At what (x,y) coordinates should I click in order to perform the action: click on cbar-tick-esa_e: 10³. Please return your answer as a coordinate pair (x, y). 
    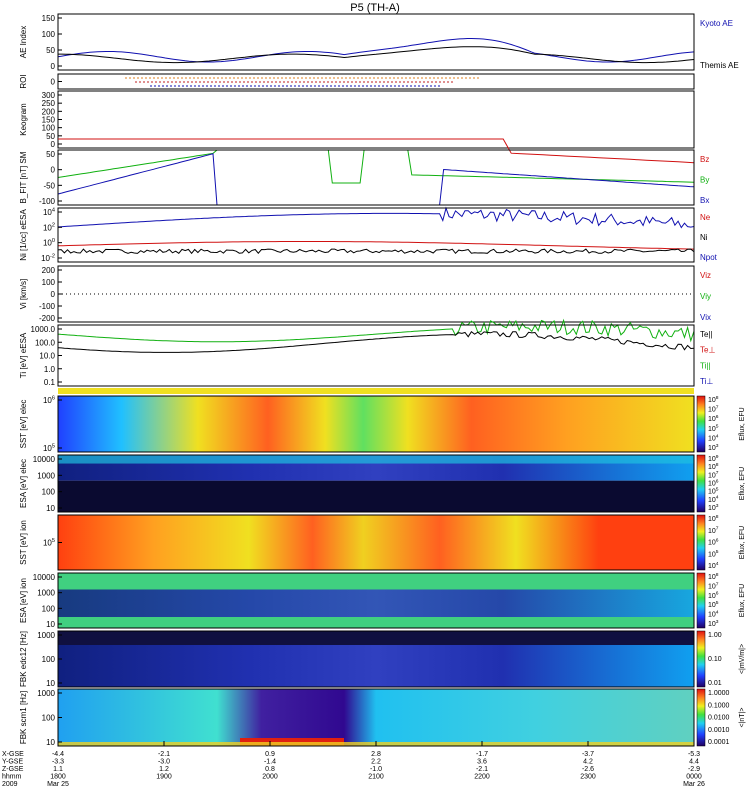
    Looking at the image, I should click on (713, 507).